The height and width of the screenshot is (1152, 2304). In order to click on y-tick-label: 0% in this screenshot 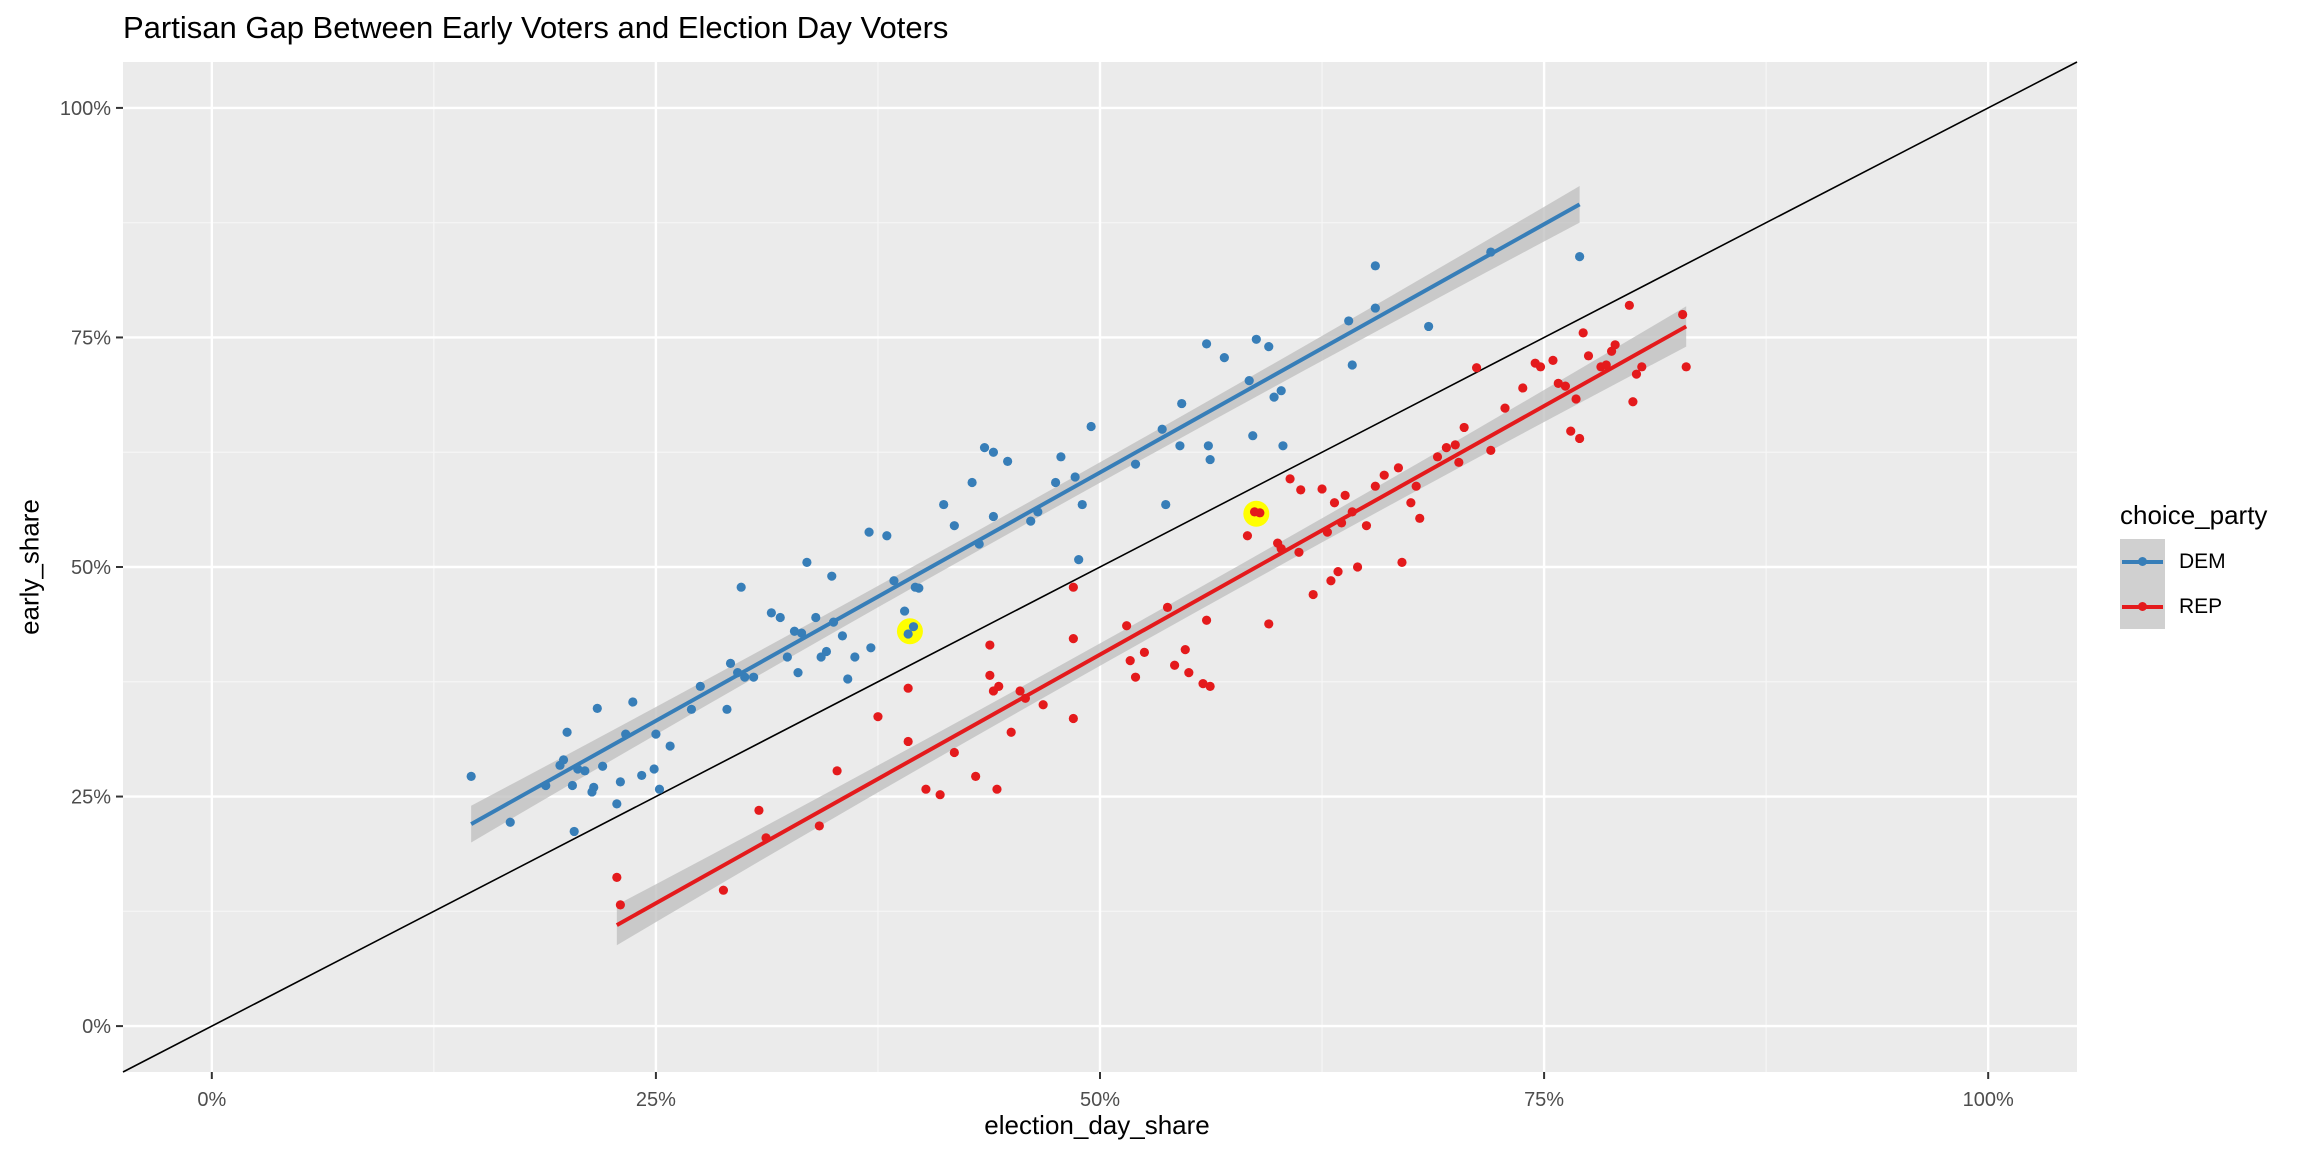, I will do `click(96, 1027)`.